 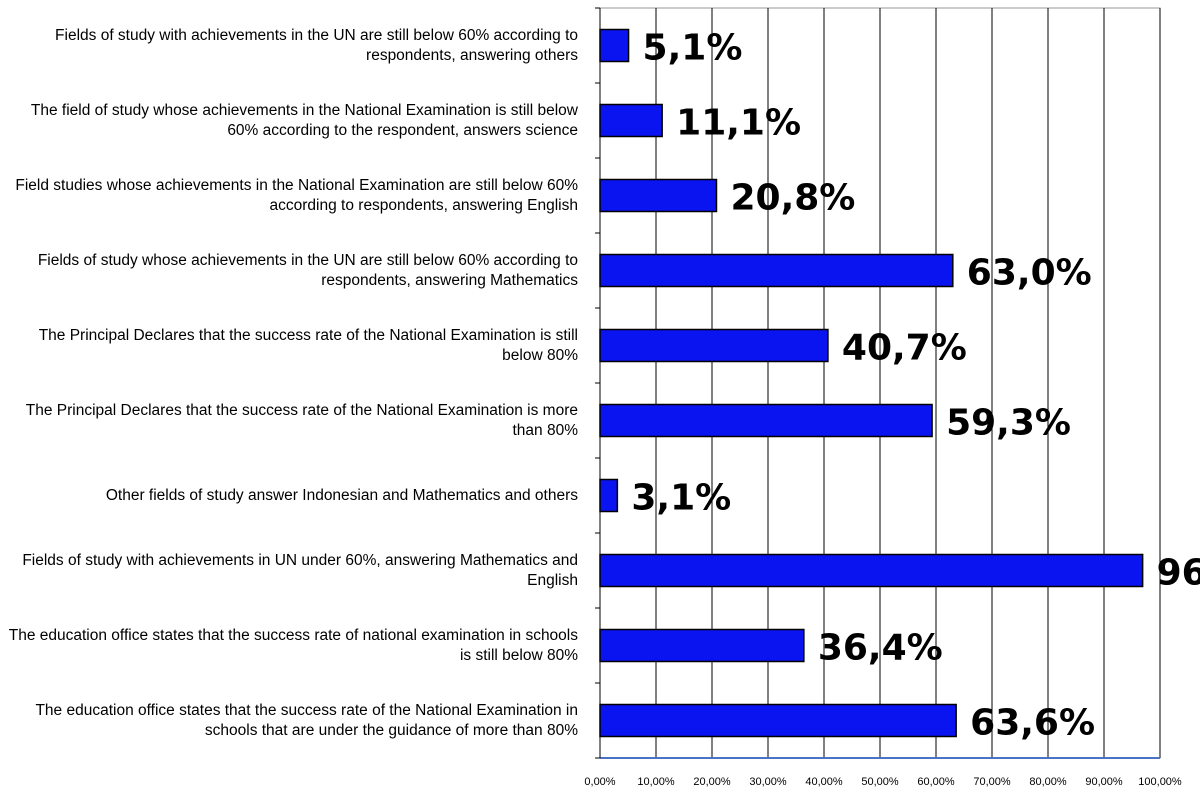 I want to click on data-label: 40,7%, so click(x=904, y=348).